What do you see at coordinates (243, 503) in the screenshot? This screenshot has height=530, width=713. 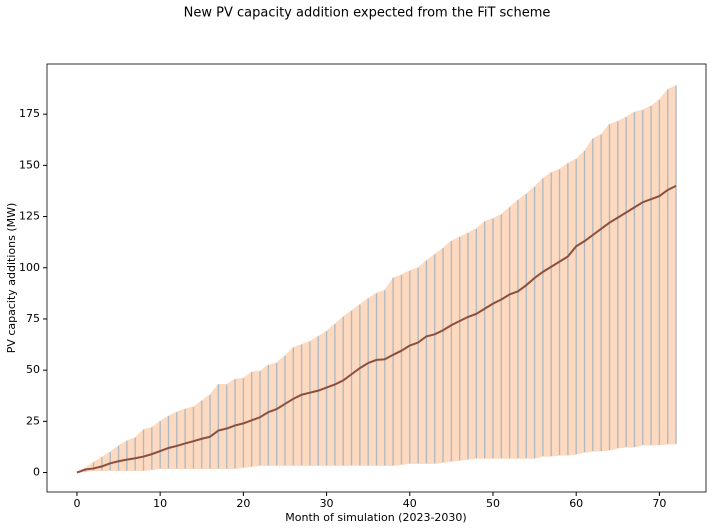 I see `x-tick-label: 20` at bounding box center [243, 503].